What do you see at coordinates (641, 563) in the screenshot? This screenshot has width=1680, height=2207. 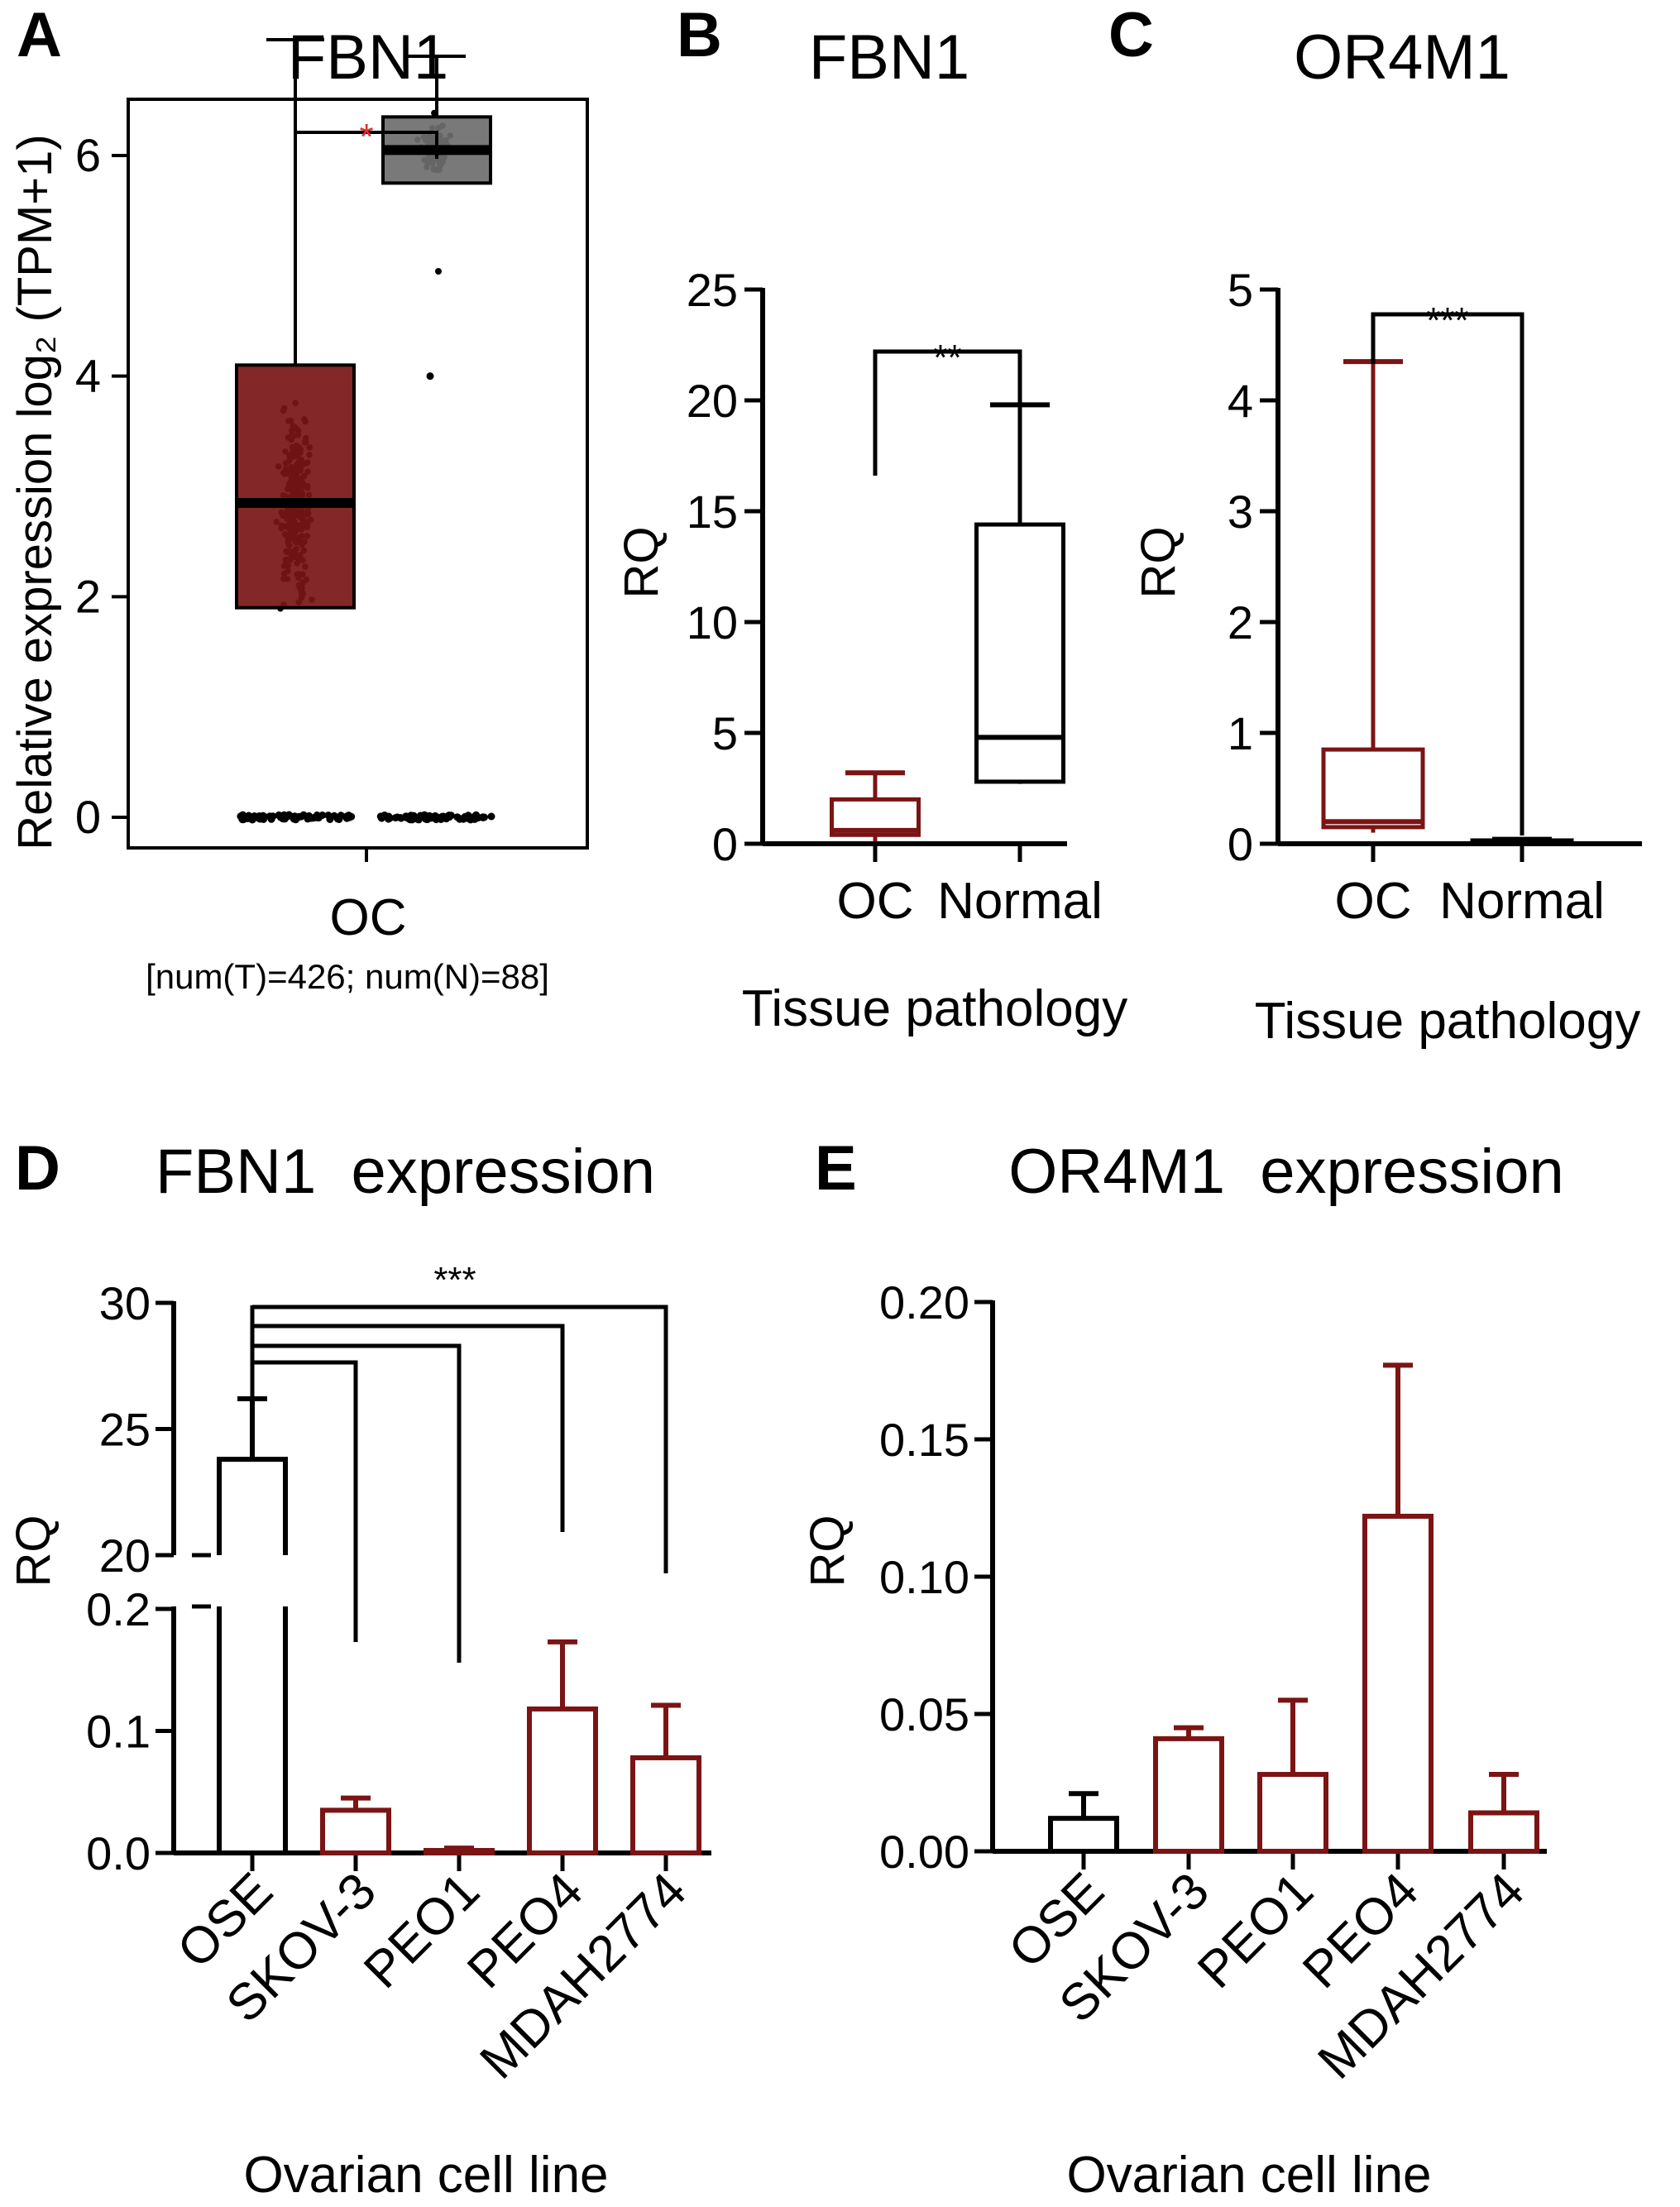 I see `panel-b-y-label: RQ` at bounding box center [641, 563].